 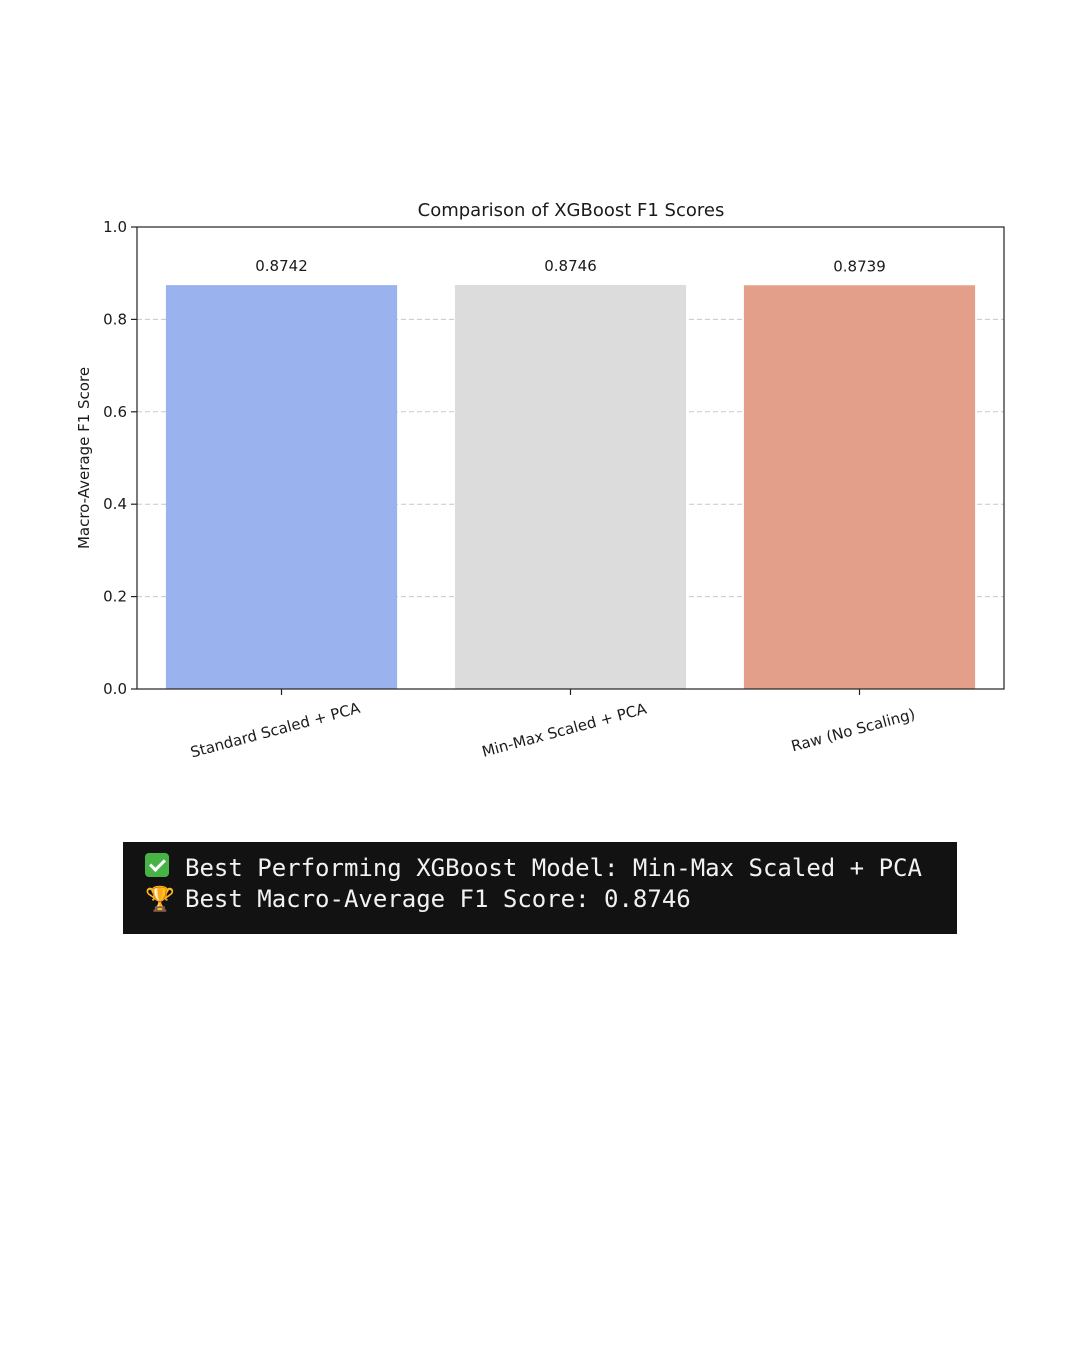 What do you see at coordinates (160, 898) in the screenshot?
I see `trophy-icon: 🏆` at bounding box center [160, 898].